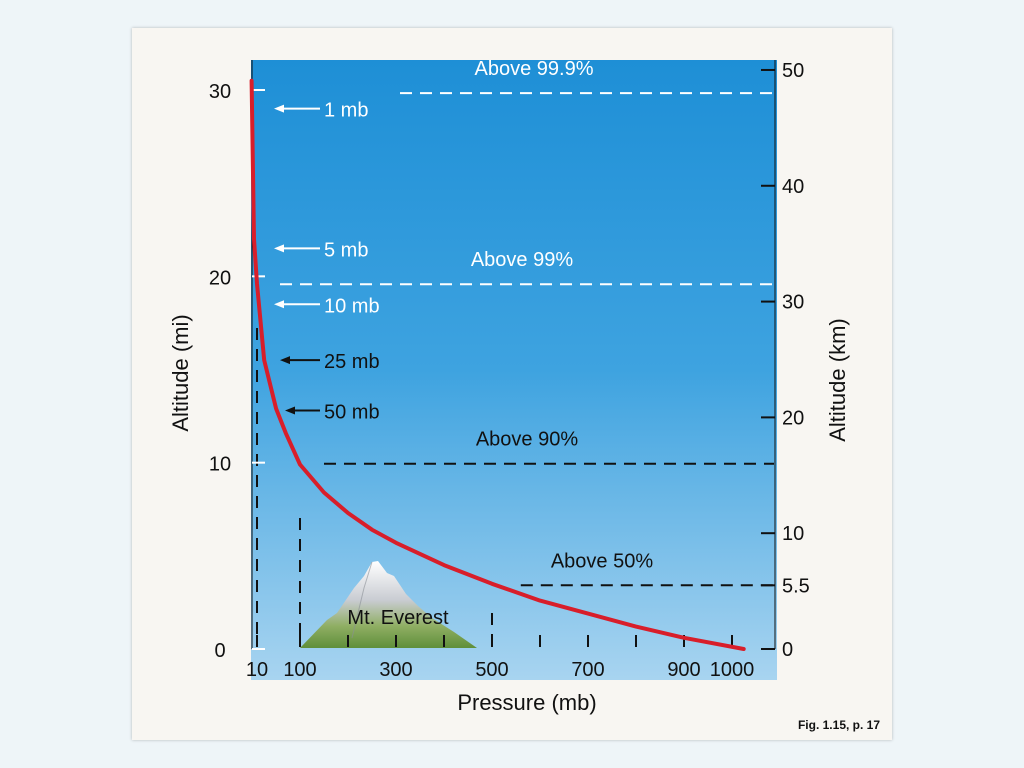 This screenshot has width=1024, height=768. I want to click on left-tick-label: 0, so click(219, 651).